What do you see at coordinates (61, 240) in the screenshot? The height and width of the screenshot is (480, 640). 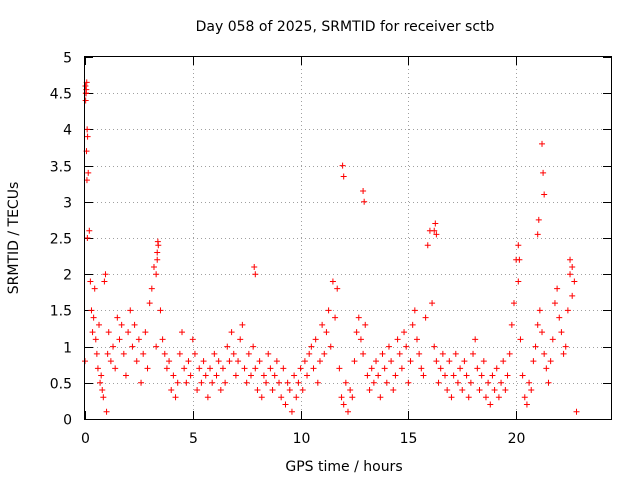 I see `y-tick-label: 2.5` at bounding box center [61, 240].